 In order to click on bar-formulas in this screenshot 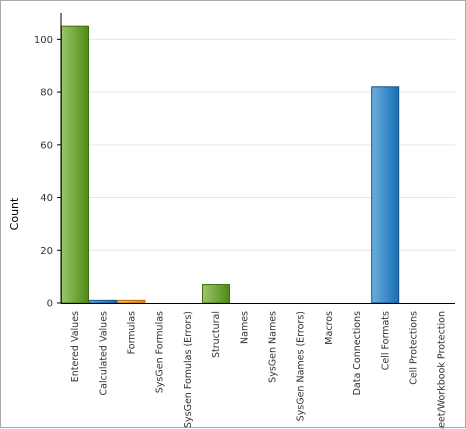, I will do `click(131, 301)`.